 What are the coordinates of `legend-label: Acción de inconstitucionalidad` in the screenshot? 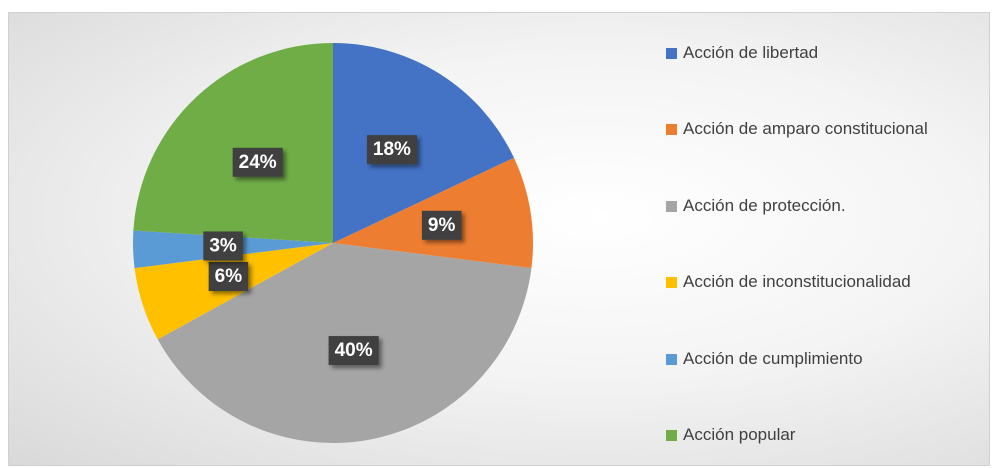 It's located at (797, 282).